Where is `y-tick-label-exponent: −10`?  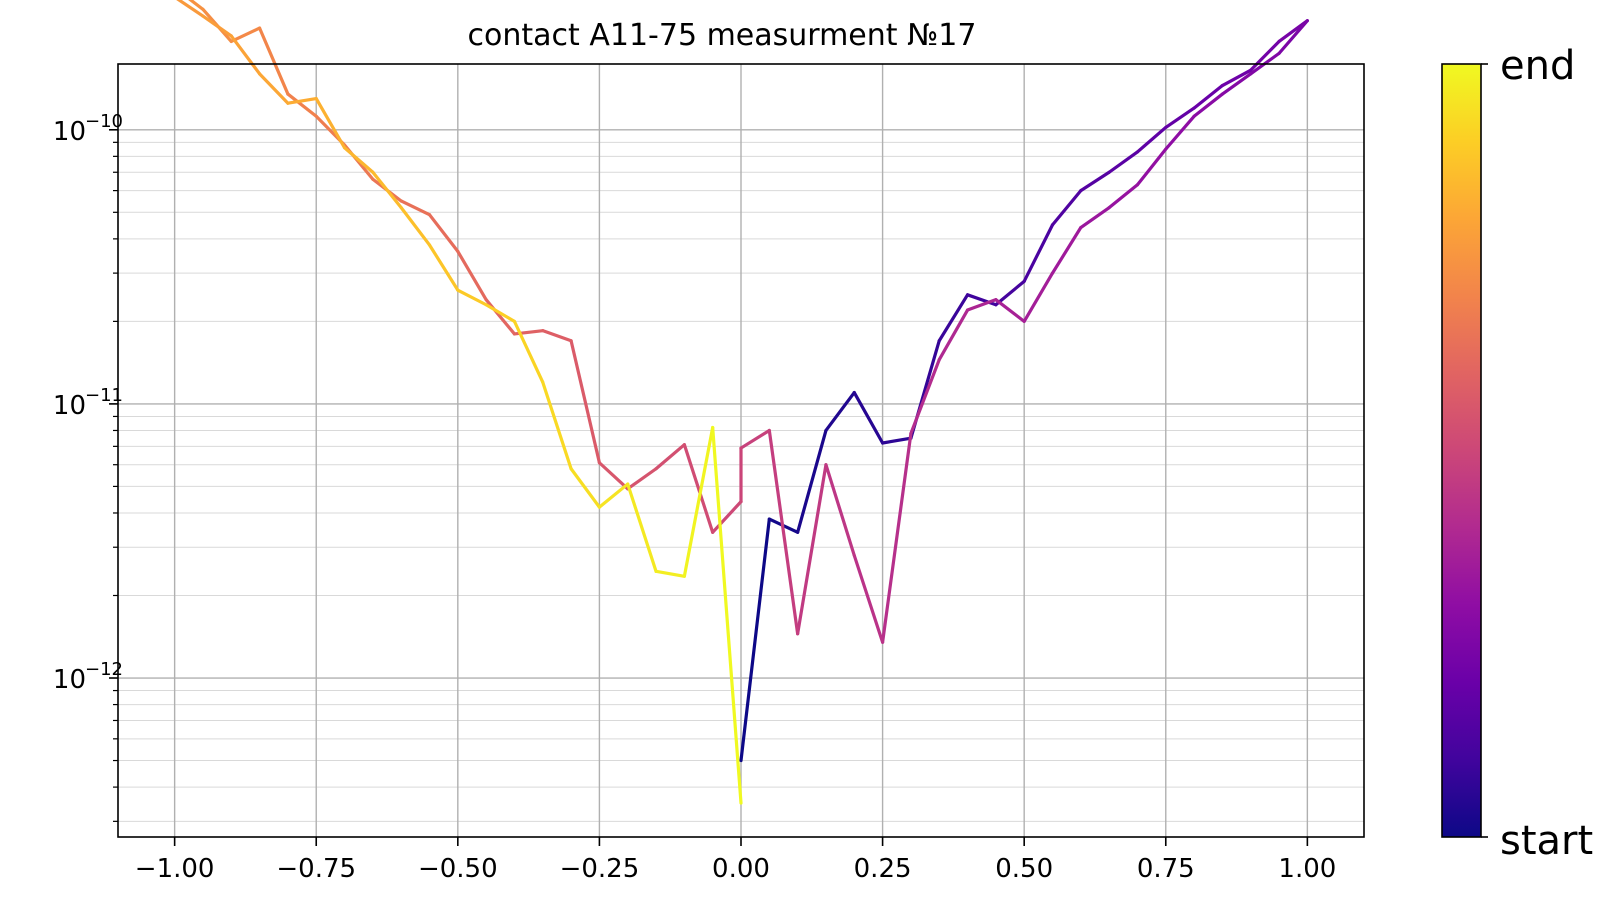 y-tick-label-exponent: −10 is located at coordinates (104, 121).